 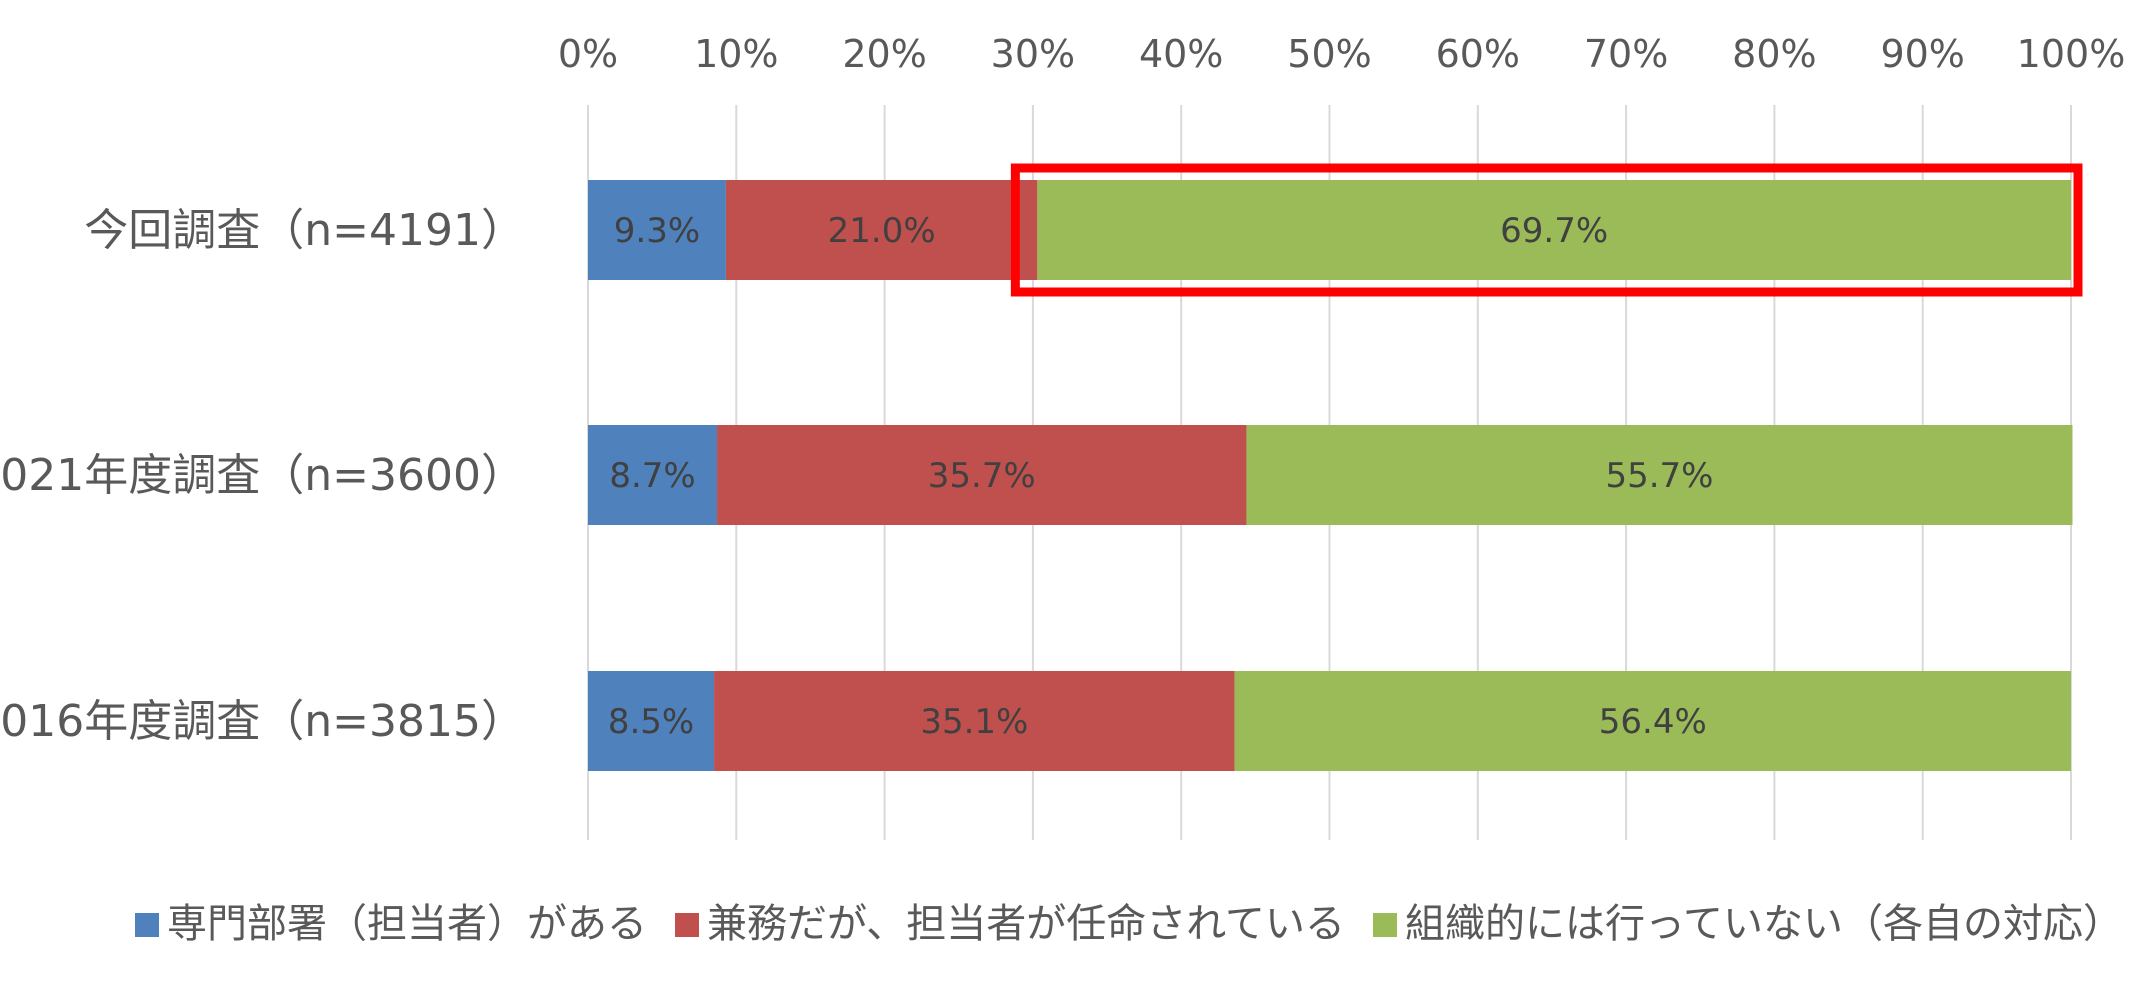 What do you see at coordinates (1329, 54) in the screenshot?
I see `x-tick-label: 50%` at bounding box center [1329, 54].